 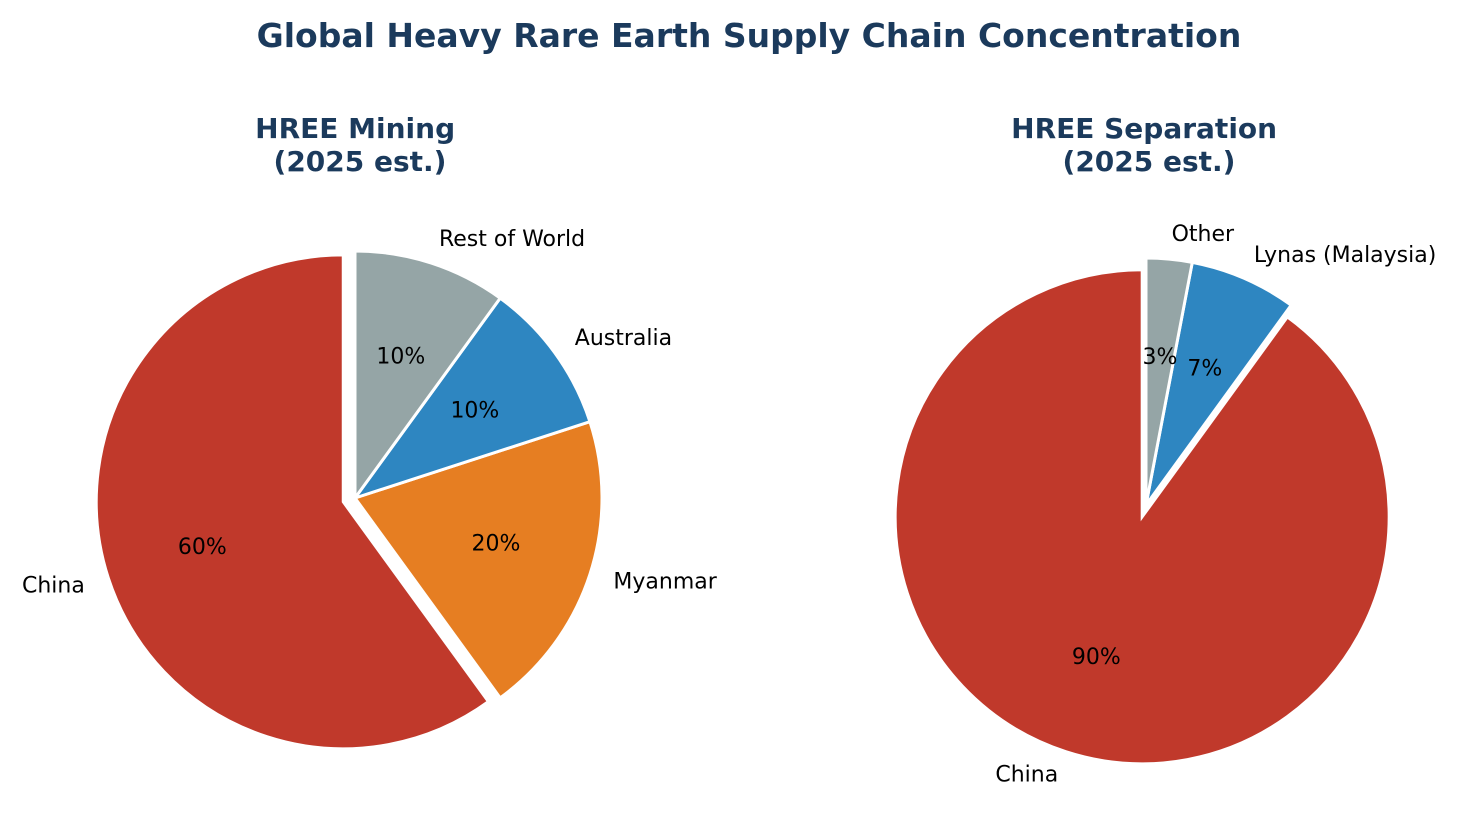 What do you see at coordinates (202, 547) in the screenshot?
I see `pie-value-label-mining-china: 60%` at bounding box center [202, 547].